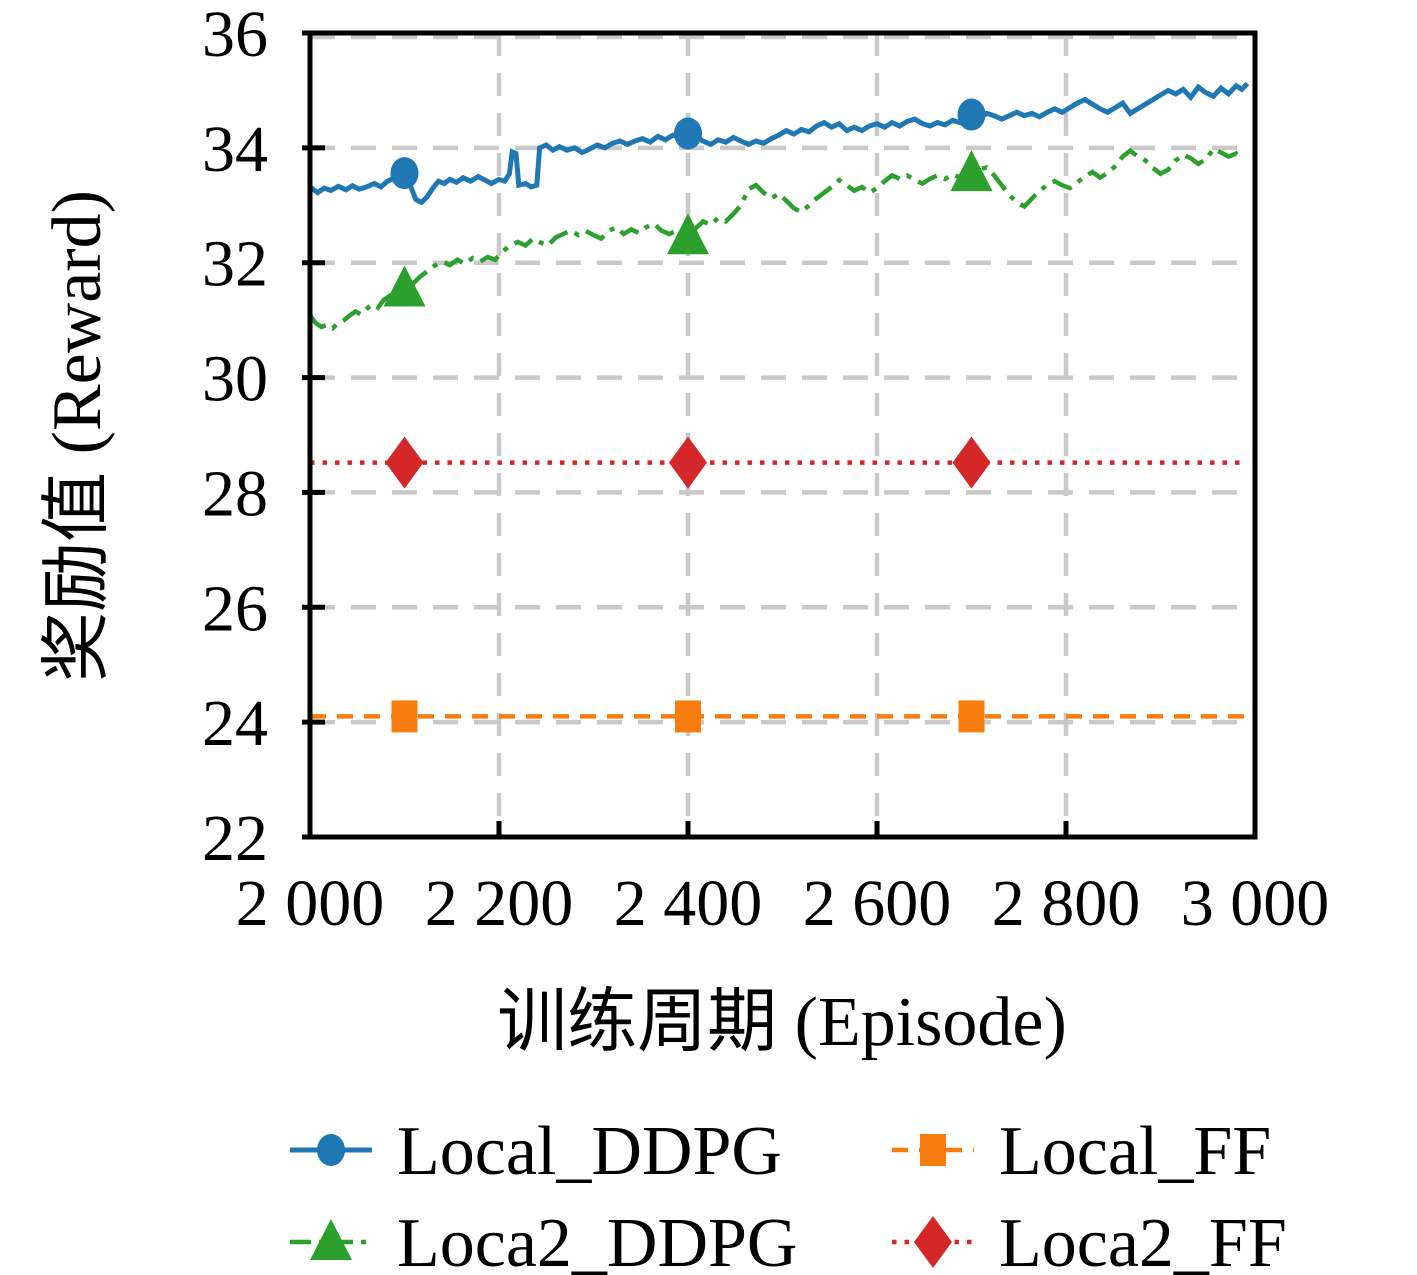 This screenshot has height=1275, width=1417. I want to click on series-line-Local_DDPG, so click(780, 143).